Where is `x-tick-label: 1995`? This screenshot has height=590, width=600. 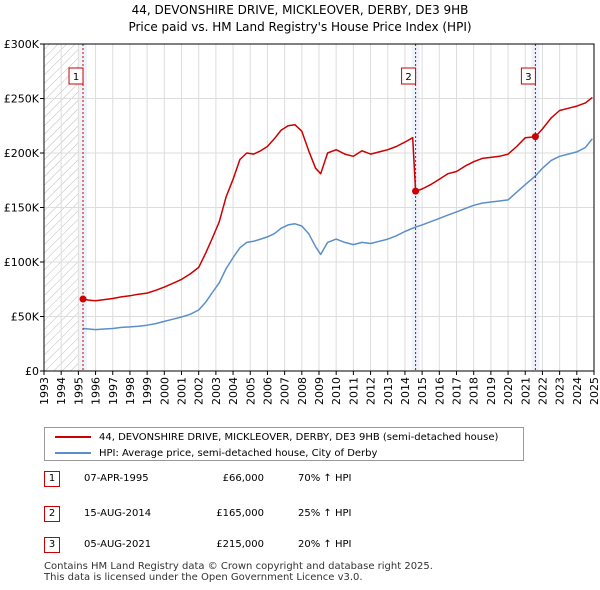 x-tick-label: 1995 is located at coordinates (78, 391).